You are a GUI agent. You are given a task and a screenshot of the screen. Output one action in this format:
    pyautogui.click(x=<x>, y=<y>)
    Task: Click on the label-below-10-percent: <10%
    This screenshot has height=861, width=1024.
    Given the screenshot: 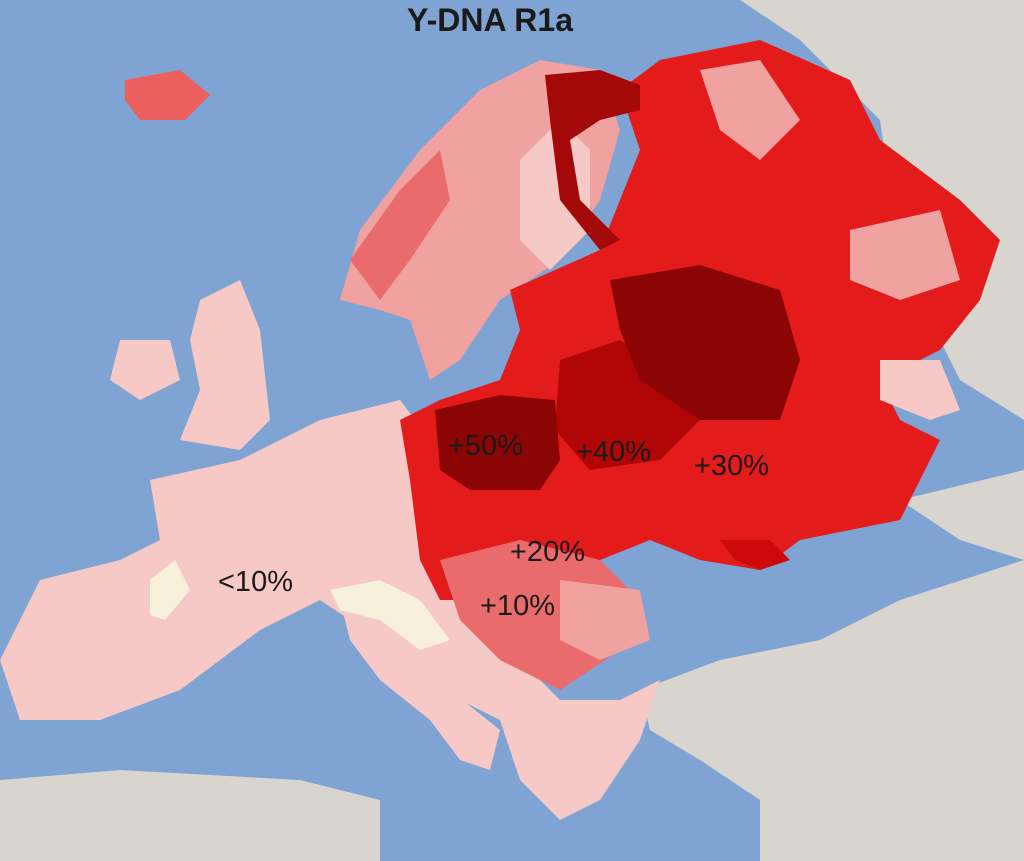 What is the action you would take?
    pyautogui.click(x=255, y=582)
    